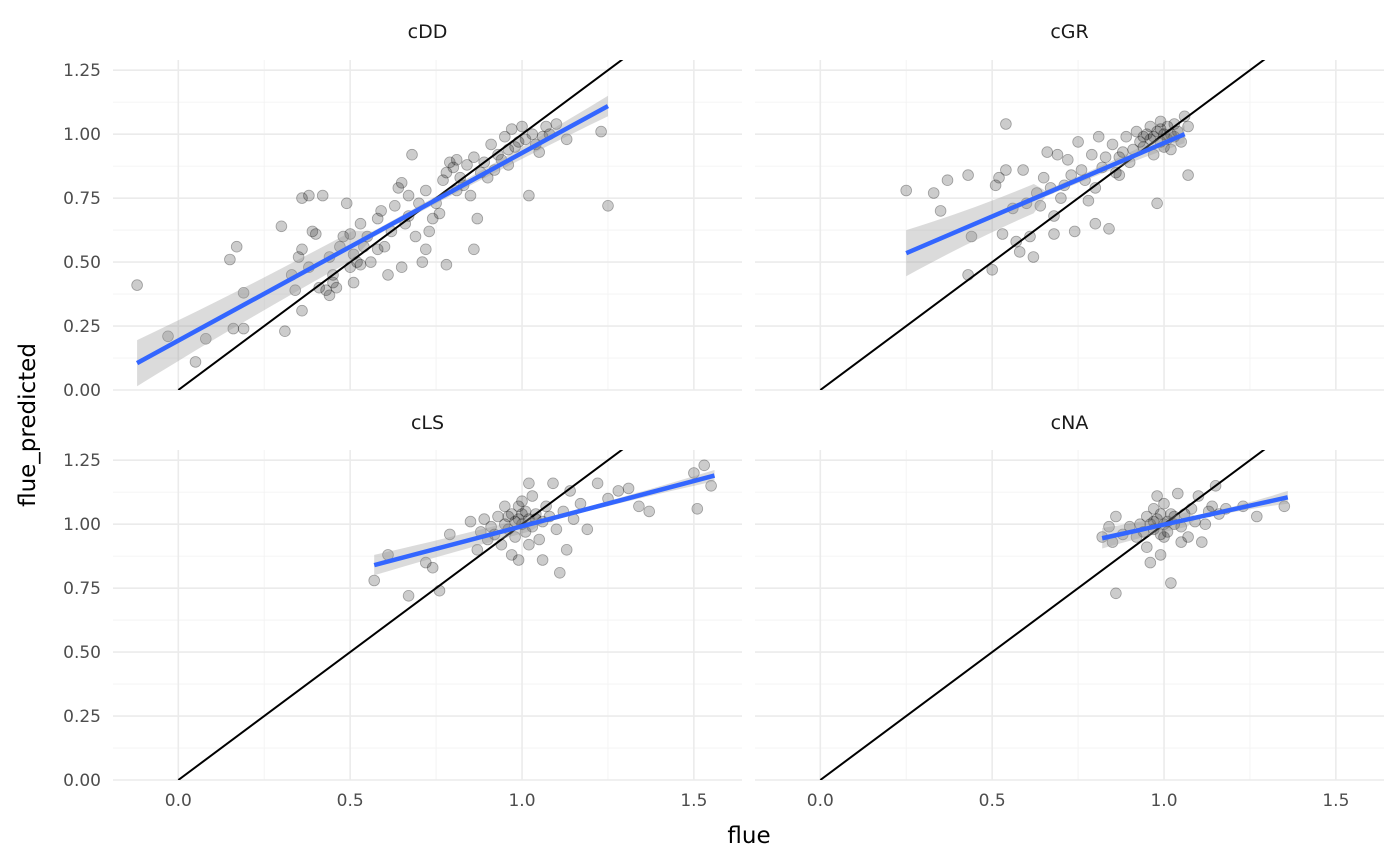 Image resolution: width=1400 pixels, height=865 pixels. What do you see at coordinates (447, 615) in the screenshot?
I see `panel-marks` at bounding box center [447, 615].